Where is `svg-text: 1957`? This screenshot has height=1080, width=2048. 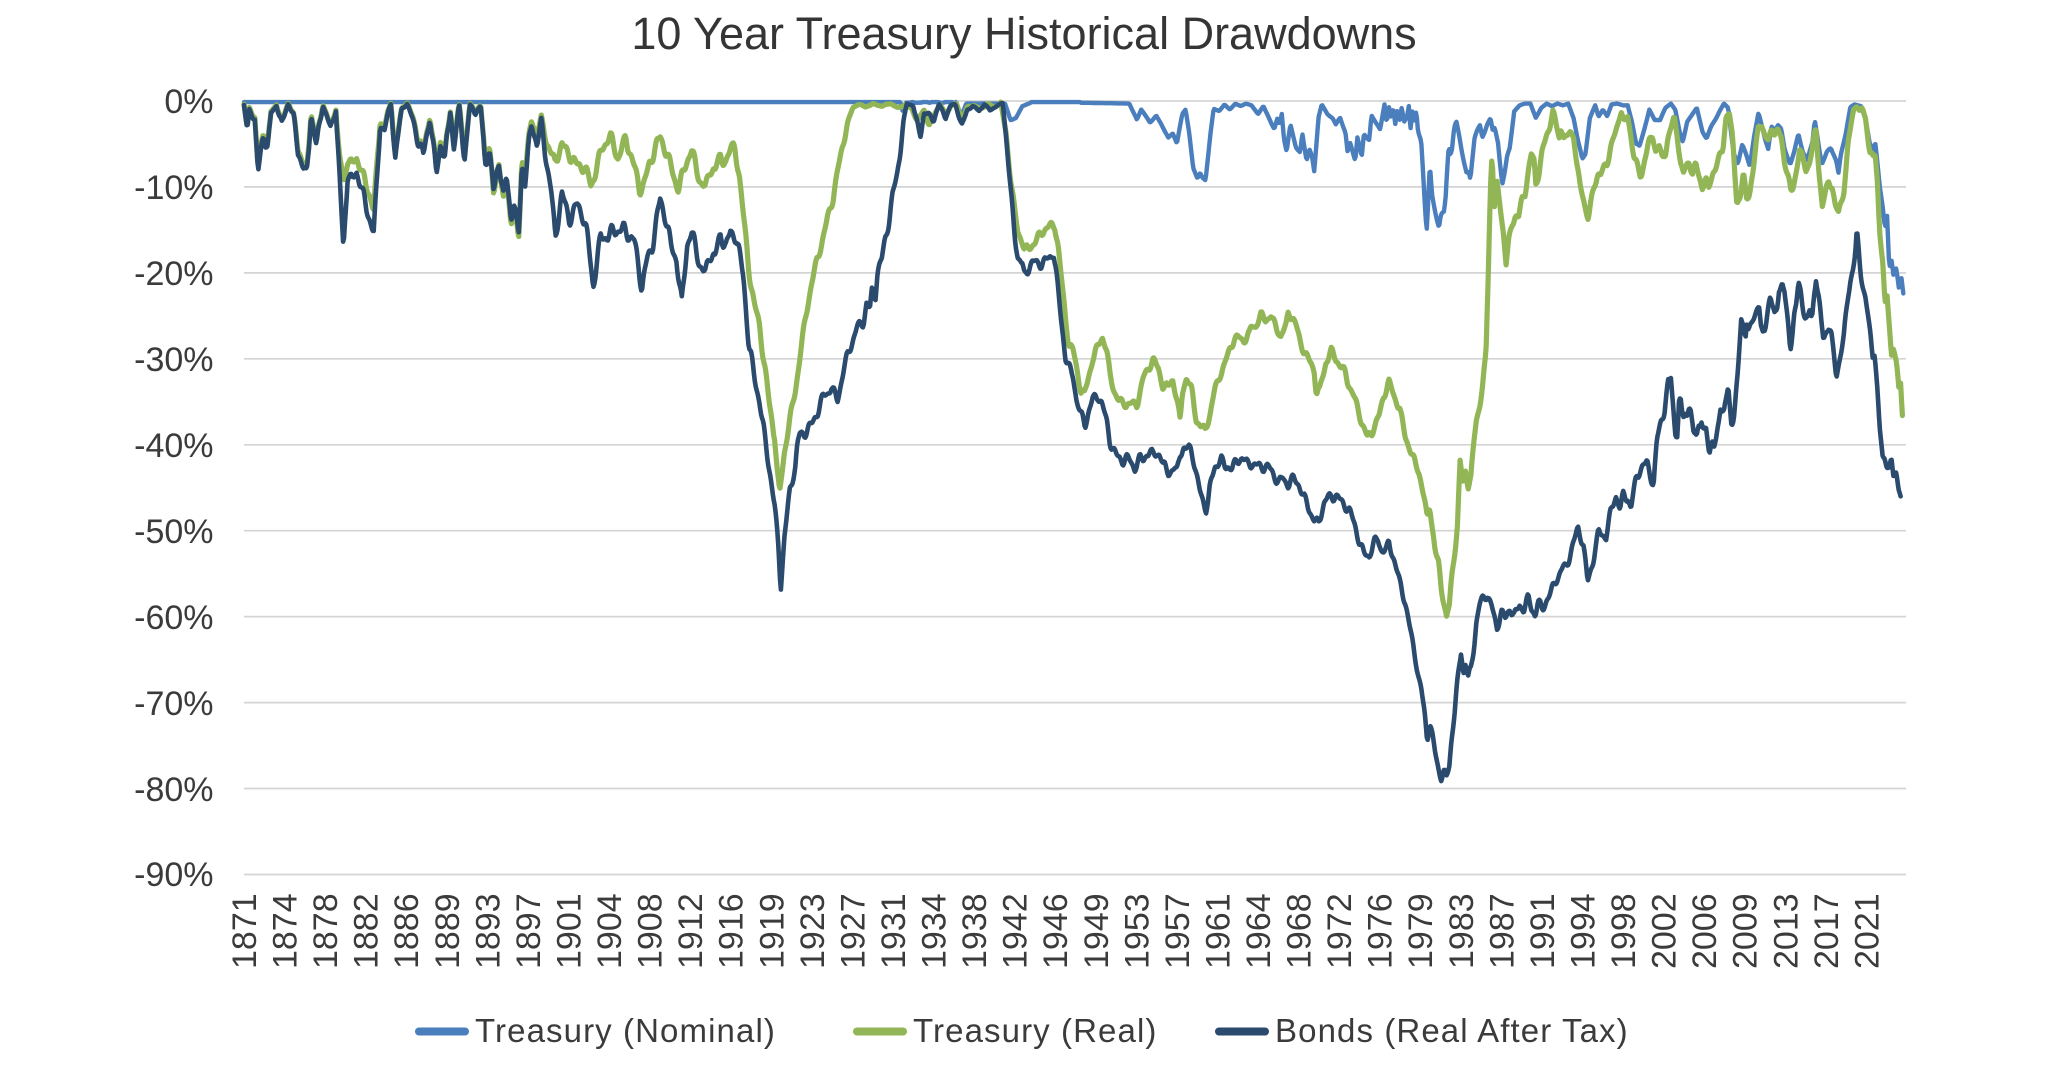
svg-text: 1957 is located at coordinates (1178, 931).